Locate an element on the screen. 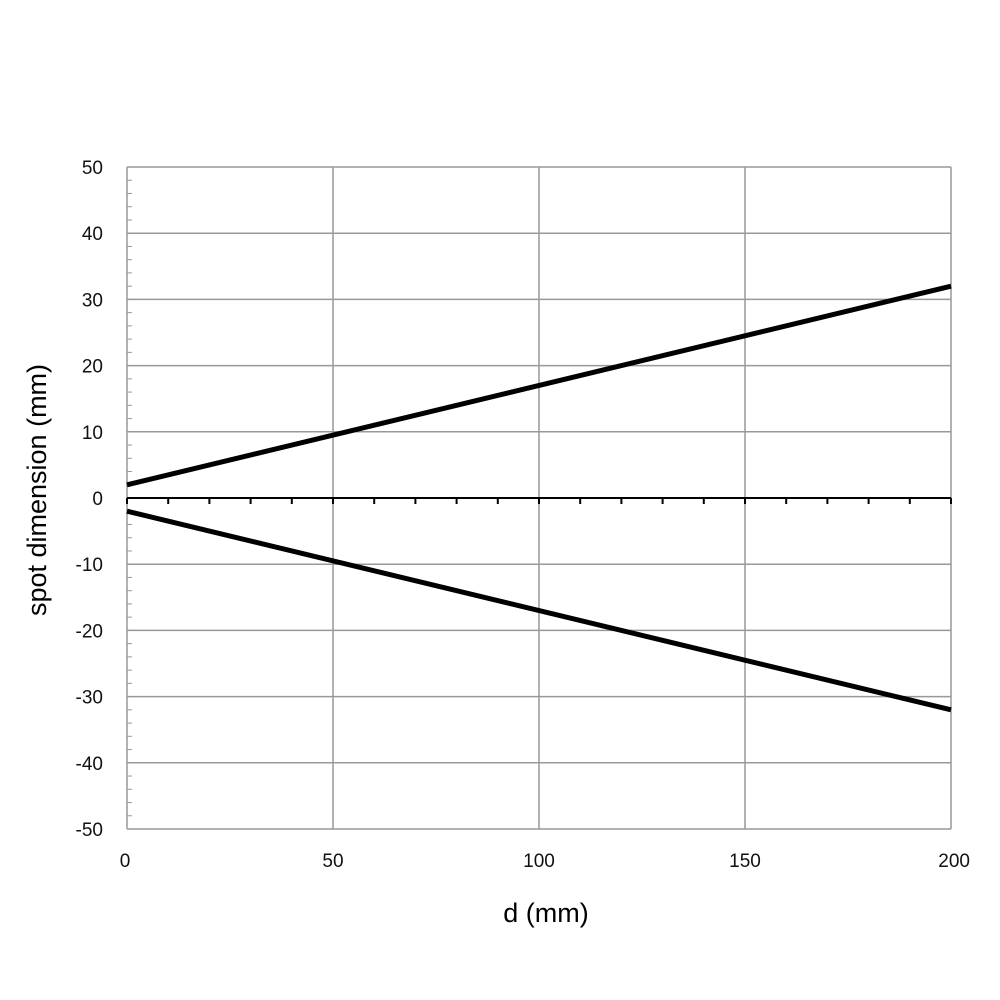 The image size is (1000, 1000). y-tick-label: 0 is located at coordinates (97, 499).